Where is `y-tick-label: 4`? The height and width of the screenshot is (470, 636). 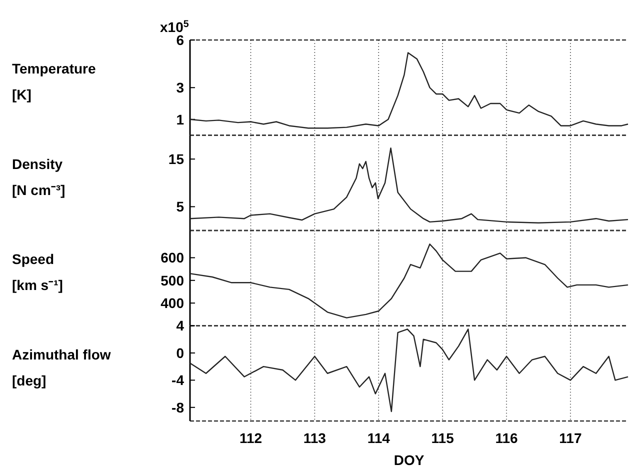 y-tick-label: 4 is located at coordinates (180, 326).